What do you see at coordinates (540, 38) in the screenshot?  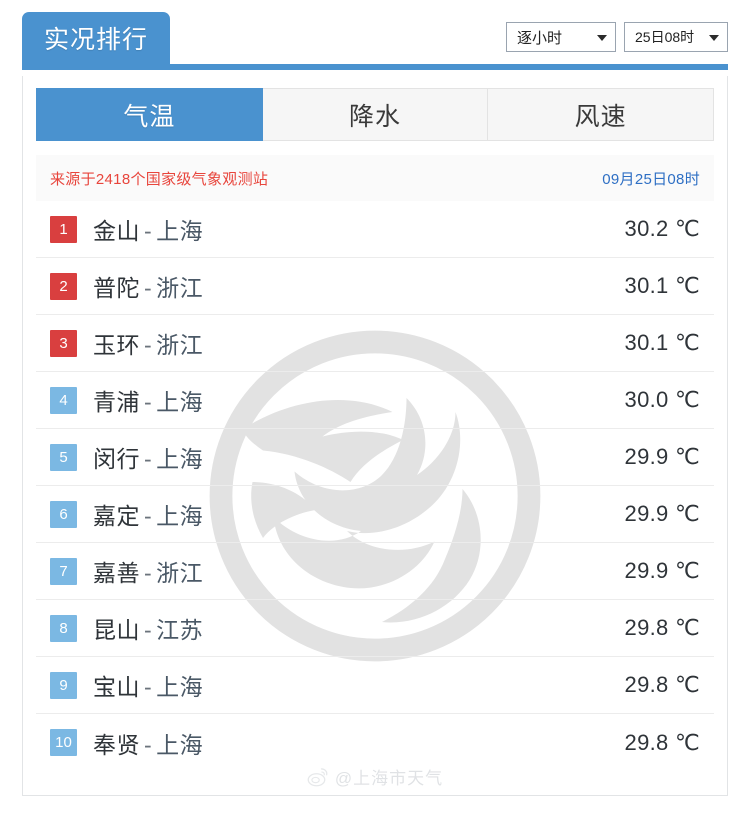 I see `interval-select-value: 逐小时` at bounding box center [540, 38].